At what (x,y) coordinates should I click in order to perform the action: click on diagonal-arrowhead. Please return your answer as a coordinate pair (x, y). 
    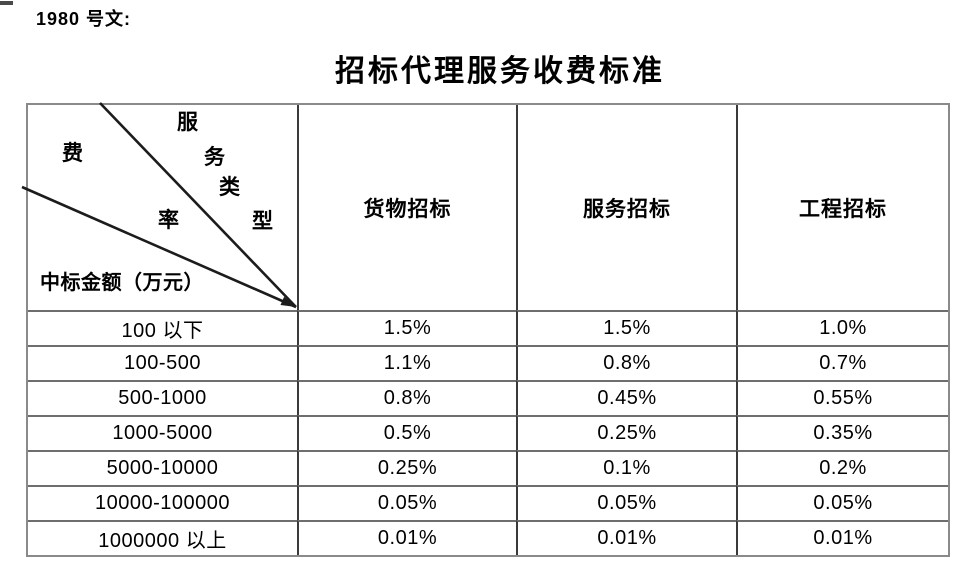
    Looking at the image, I should click on (288, 301).